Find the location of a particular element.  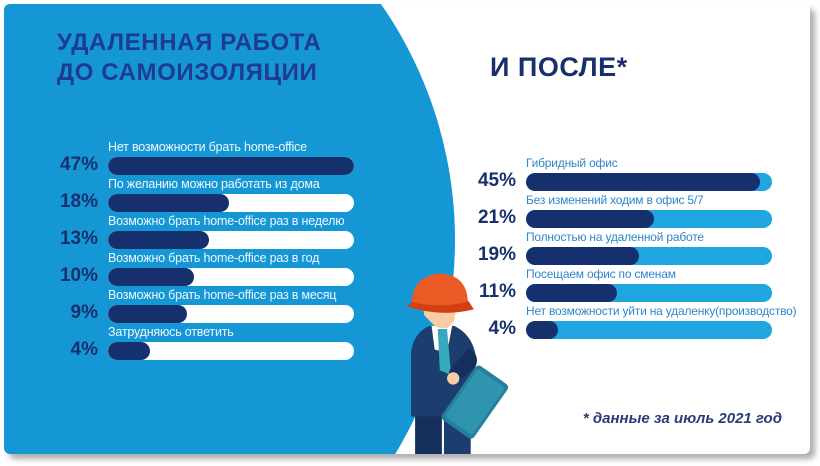

bar-column: Полностью на удаленной работе is located at coordinates (649, 246).